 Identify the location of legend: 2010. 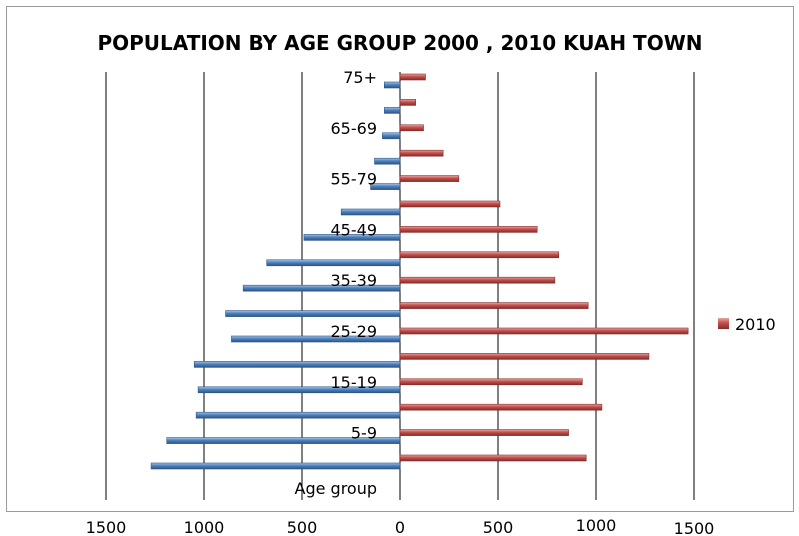
(747, 324).